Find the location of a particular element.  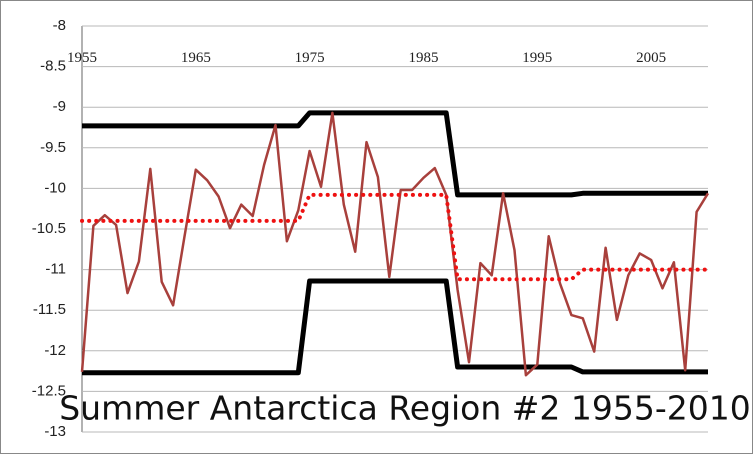

chart-title: Summer Antarctica Region #2 1955-2010 is located at coordinates (405, 408).